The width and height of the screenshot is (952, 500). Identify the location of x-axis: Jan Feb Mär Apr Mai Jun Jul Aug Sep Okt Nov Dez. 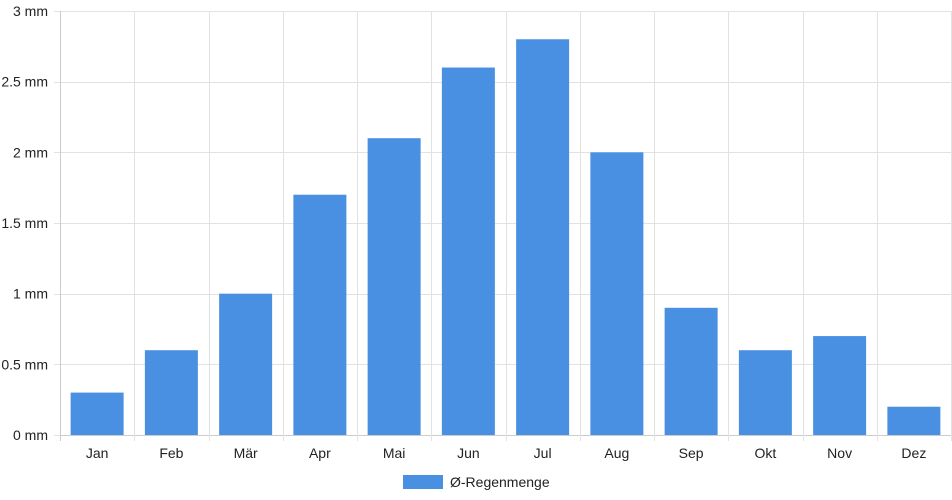
(506, 453).